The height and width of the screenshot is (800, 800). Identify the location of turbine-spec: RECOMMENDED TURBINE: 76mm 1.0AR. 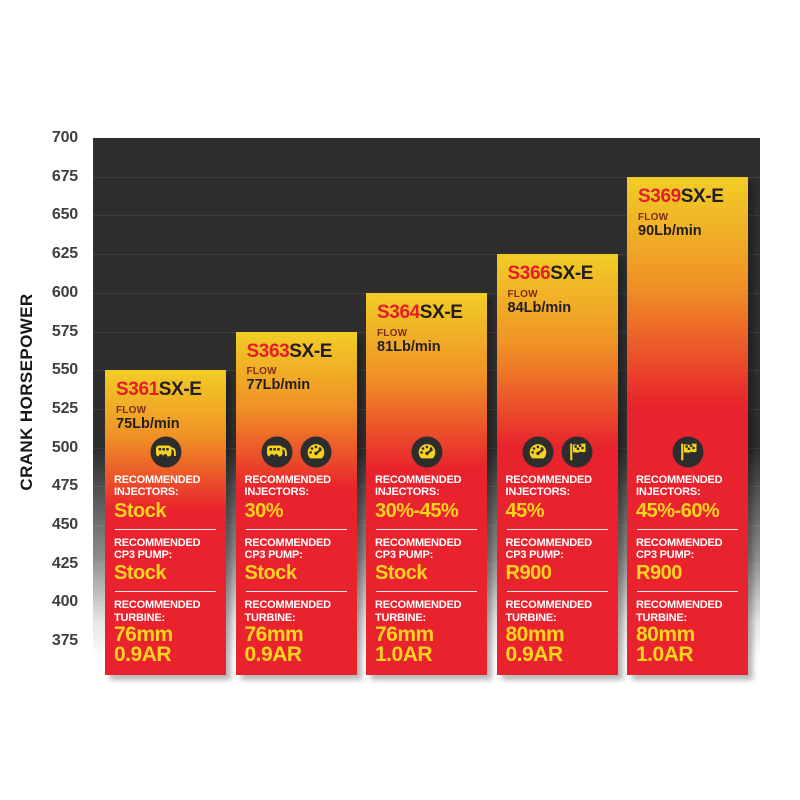
(426, 632).